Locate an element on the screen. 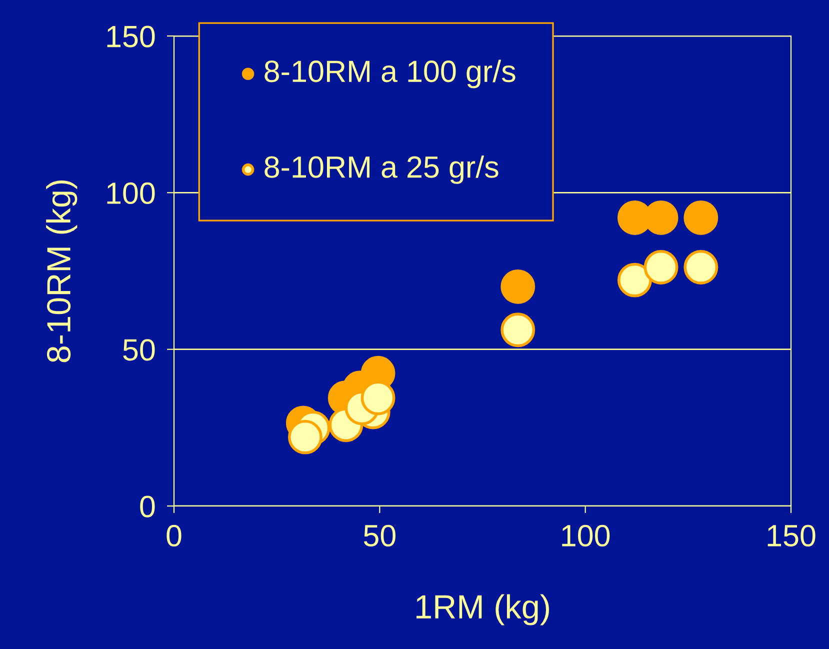 This screenshot has height=649, width=829. y-tick-label: 150 is located at coordinates (131, 37).